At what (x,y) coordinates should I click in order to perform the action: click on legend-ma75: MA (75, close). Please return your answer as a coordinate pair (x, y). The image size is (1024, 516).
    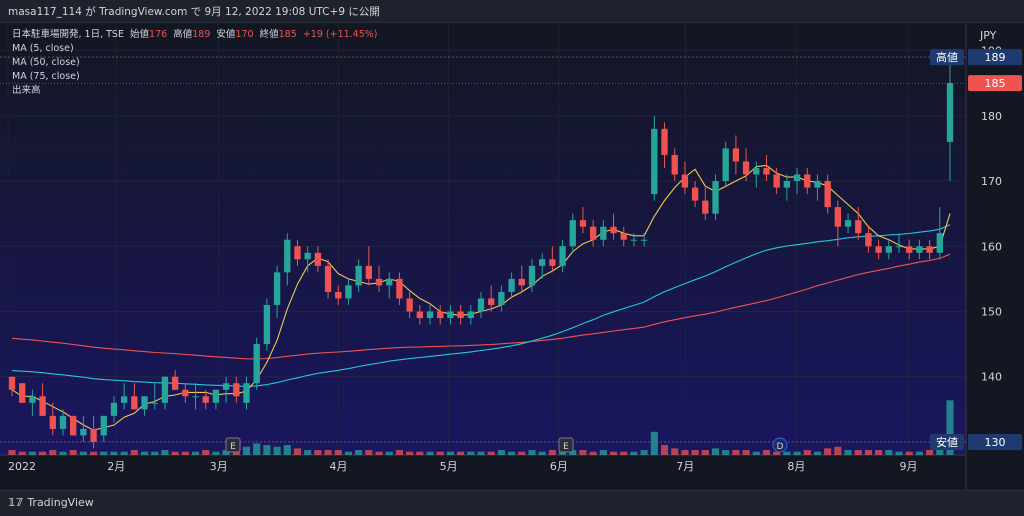
    Looking at the image, I should click on (46, 76).